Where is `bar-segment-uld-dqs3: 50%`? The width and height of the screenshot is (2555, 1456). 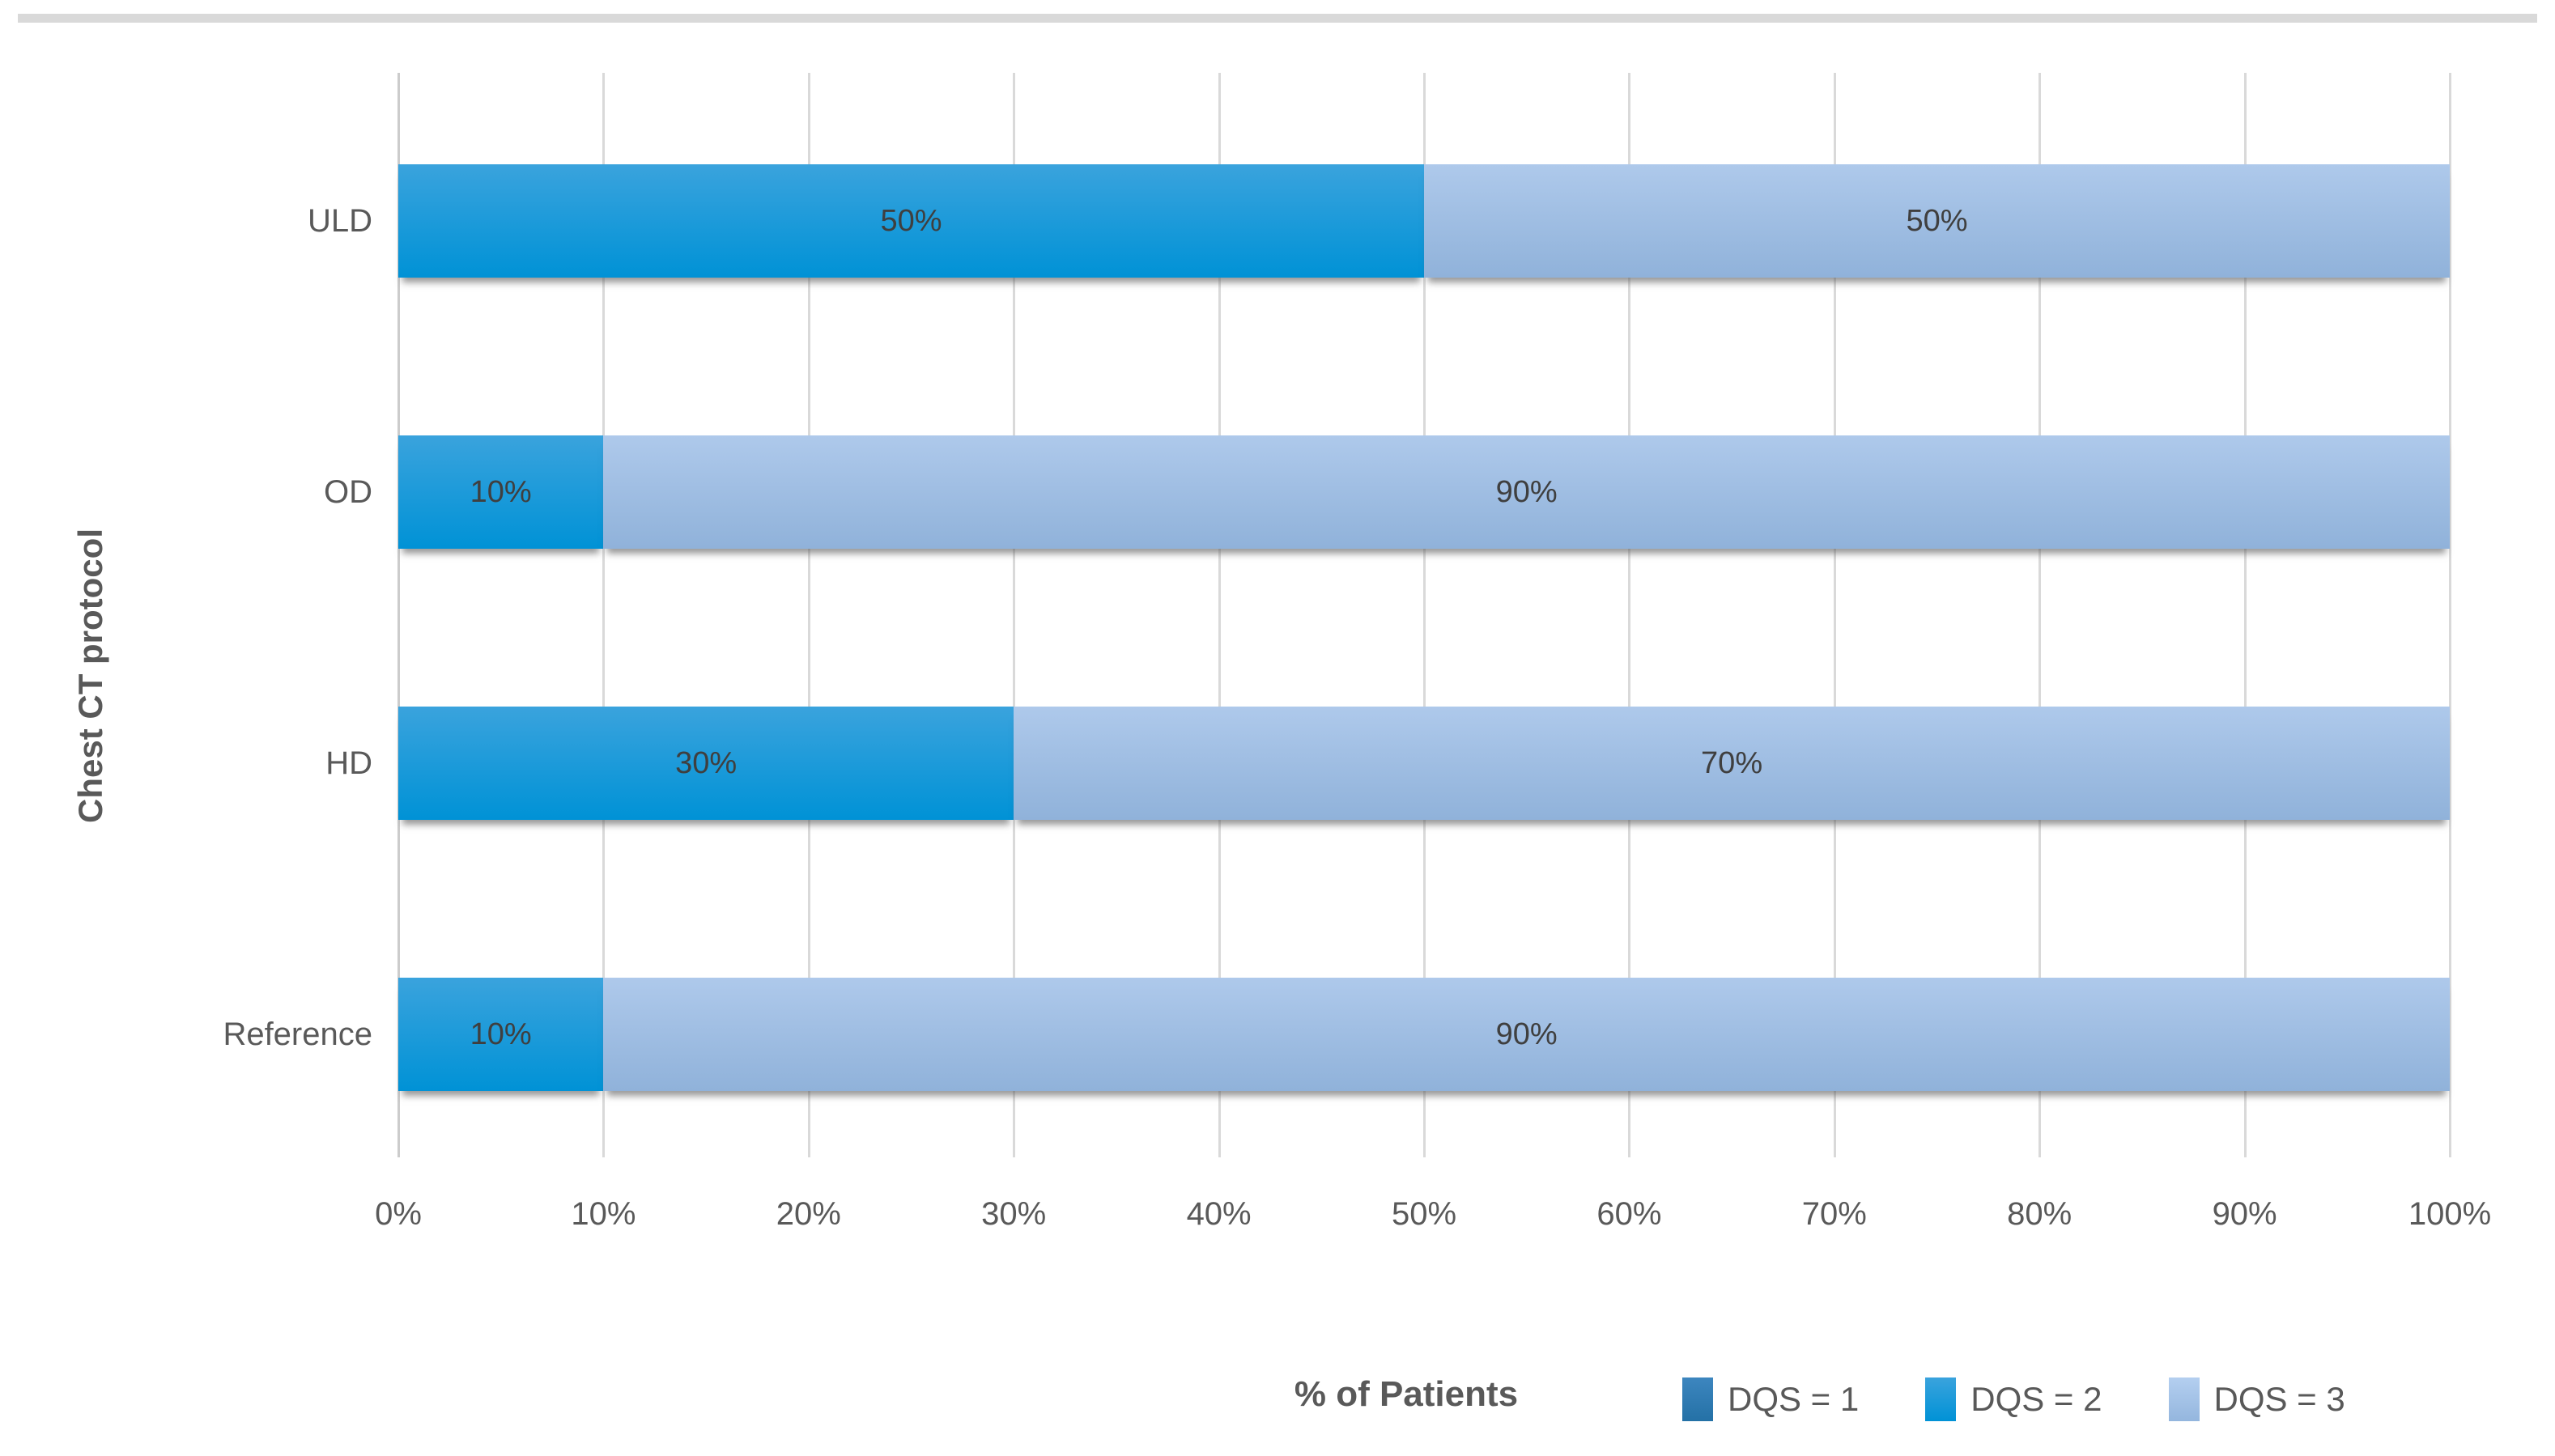
bar-segment-uld-dqs3: 50% is located at coordinates (1937, 221).